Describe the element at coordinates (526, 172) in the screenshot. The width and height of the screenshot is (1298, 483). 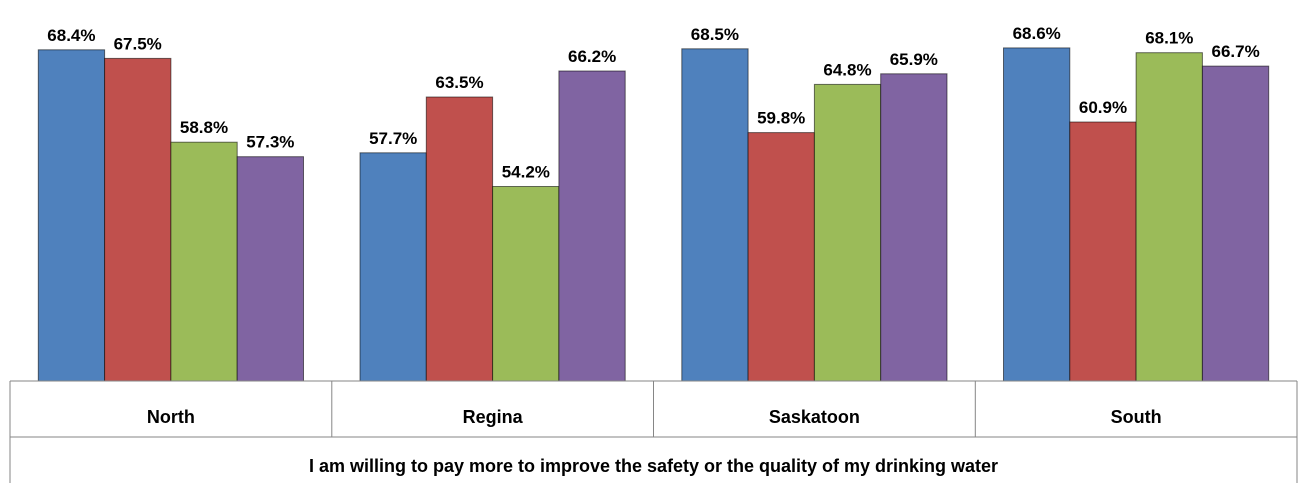
I see `data-label: 54.2%` at that location.